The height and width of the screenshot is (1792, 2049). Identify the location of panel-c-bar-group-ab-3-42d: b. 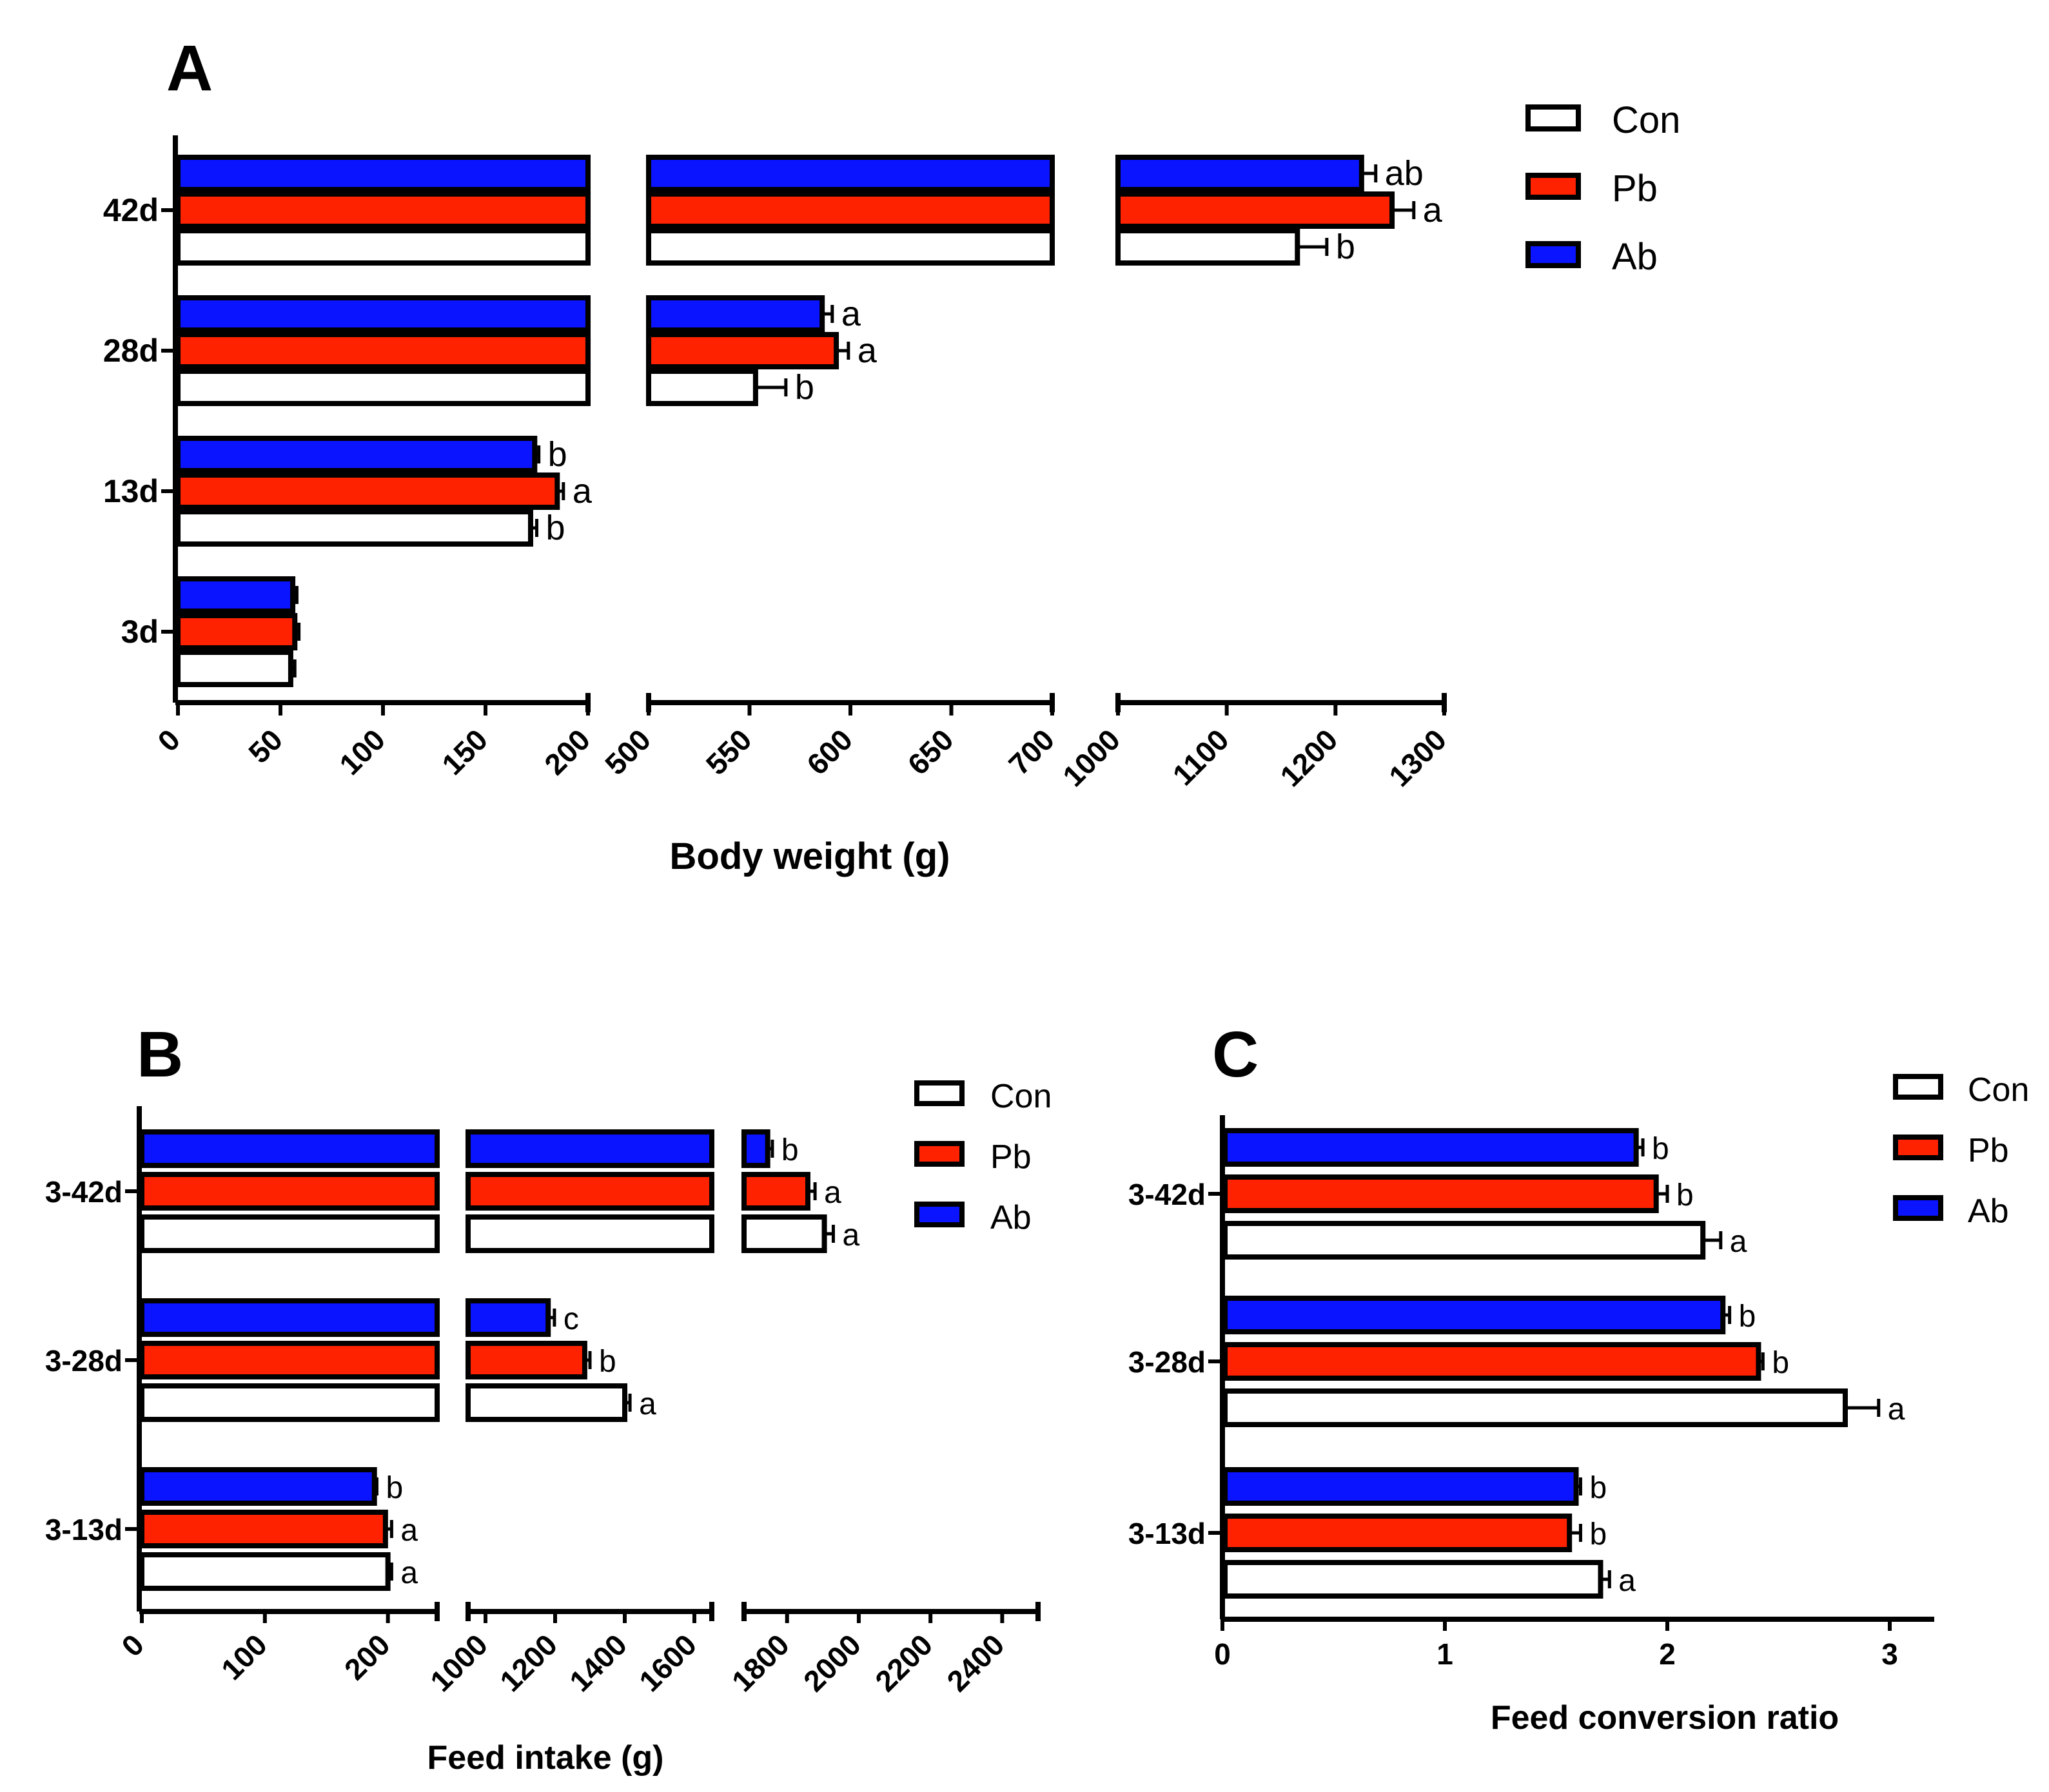
(1445, 1147).